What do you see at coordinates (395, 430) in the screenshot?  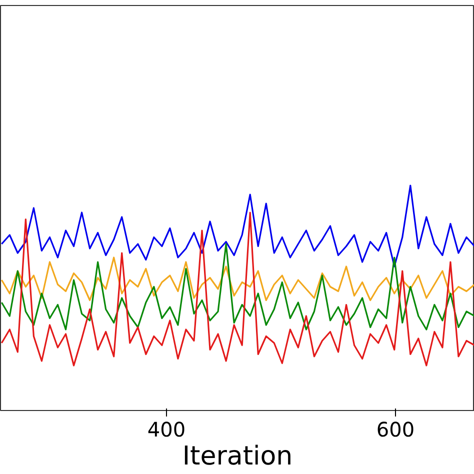 I see `x-tick-label: 600` at bounding box center [395, 430].